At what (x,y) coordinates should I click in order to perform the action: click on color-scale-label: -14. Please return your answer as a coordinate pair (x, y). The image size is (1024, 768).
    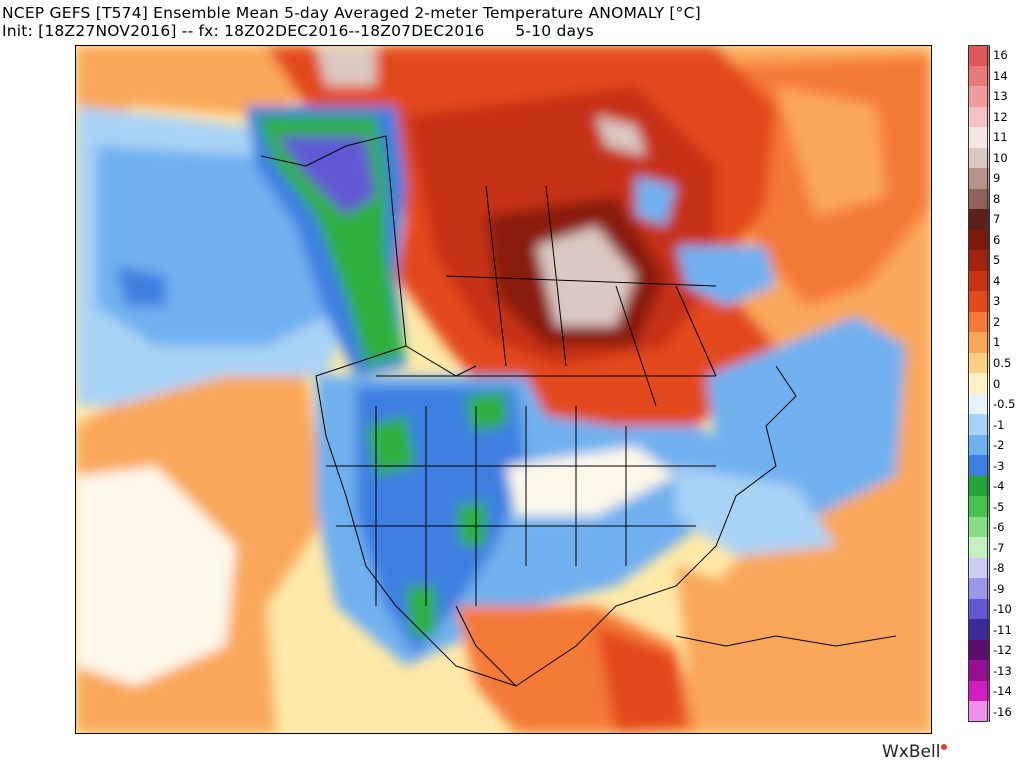
    Looking at the image, I should click on (1002, 691).